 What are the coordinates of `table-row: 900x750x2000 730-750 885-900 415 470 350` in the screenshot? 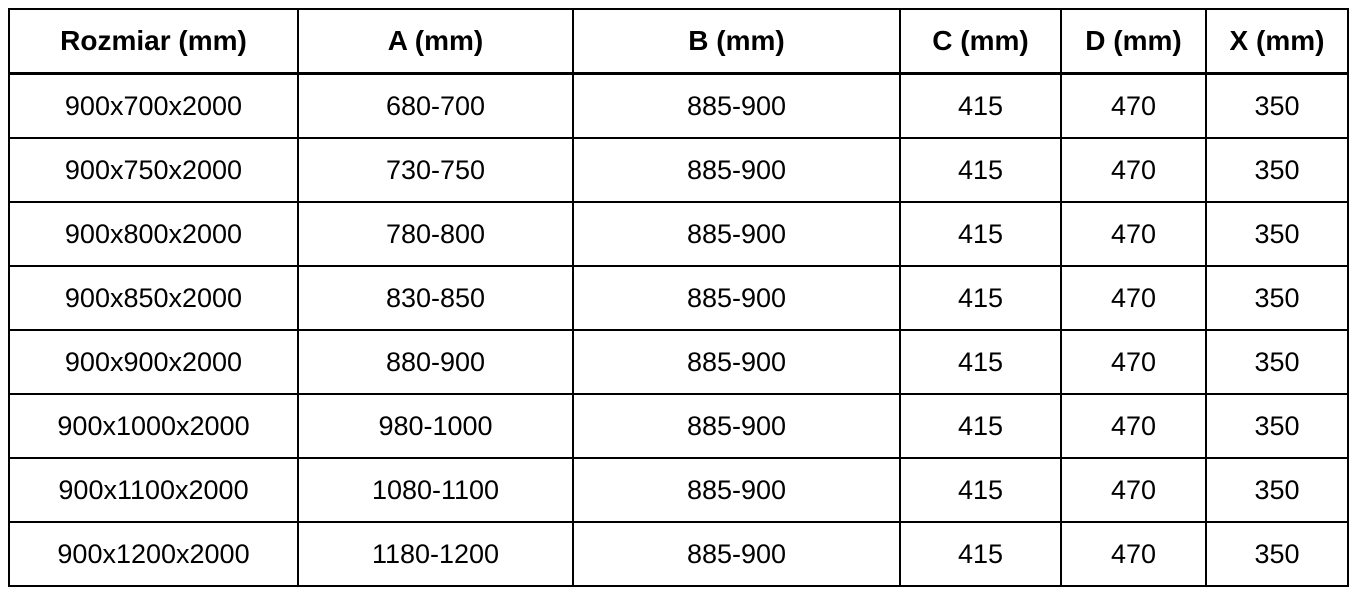 It's located at (678, 170).